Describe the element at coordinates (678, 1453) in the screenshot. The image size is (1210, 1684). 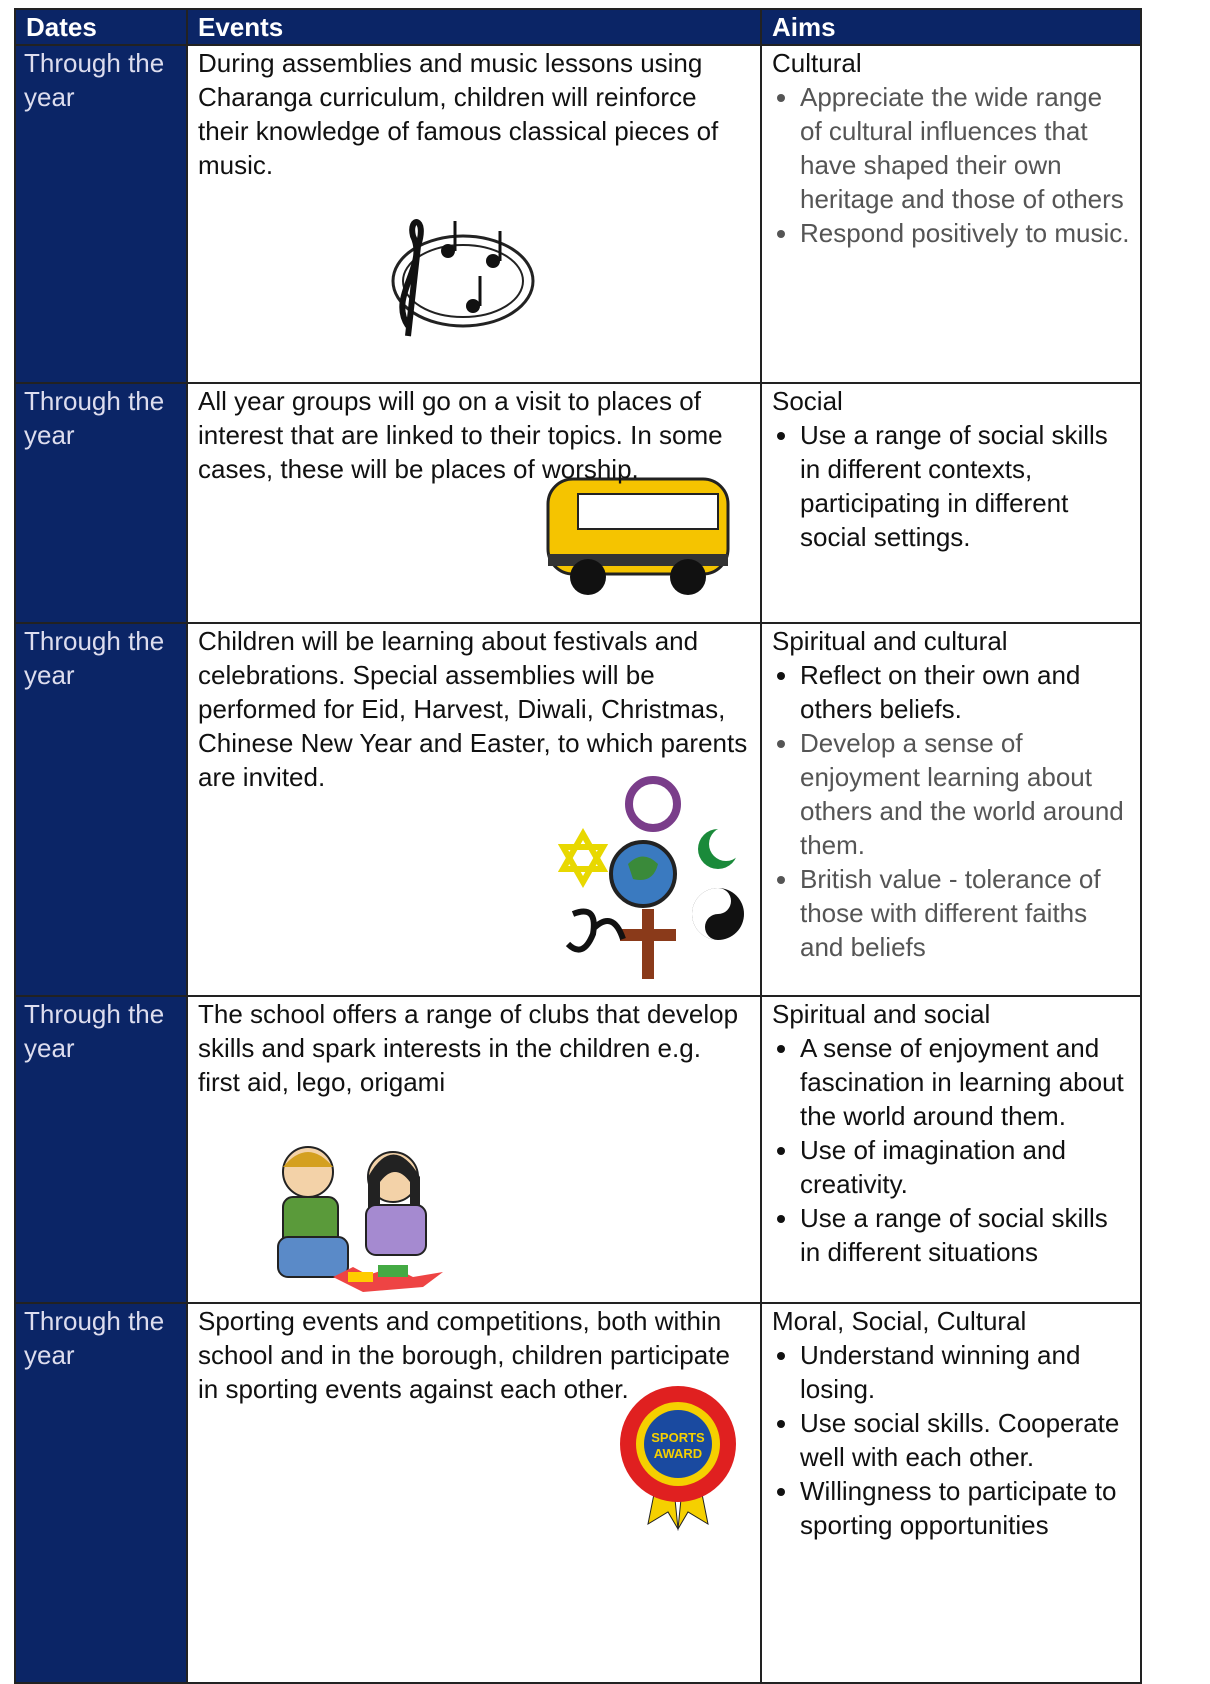
I see `badge-text: AWARD` at that location.